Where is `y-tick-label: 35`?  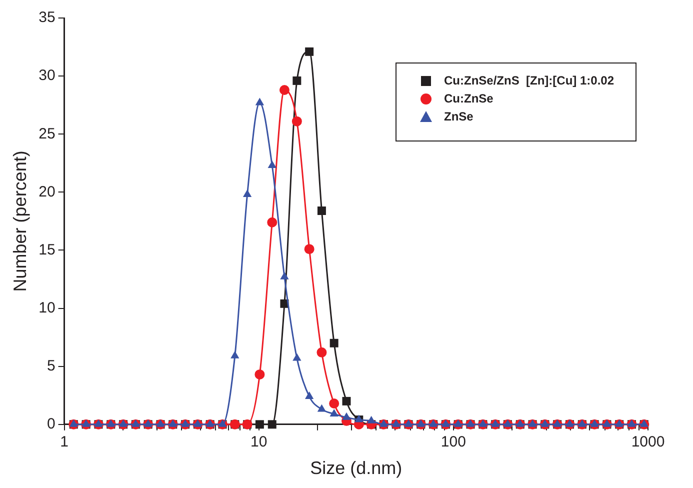
y-tick-label: 35 is located at coordinates (47, 17).